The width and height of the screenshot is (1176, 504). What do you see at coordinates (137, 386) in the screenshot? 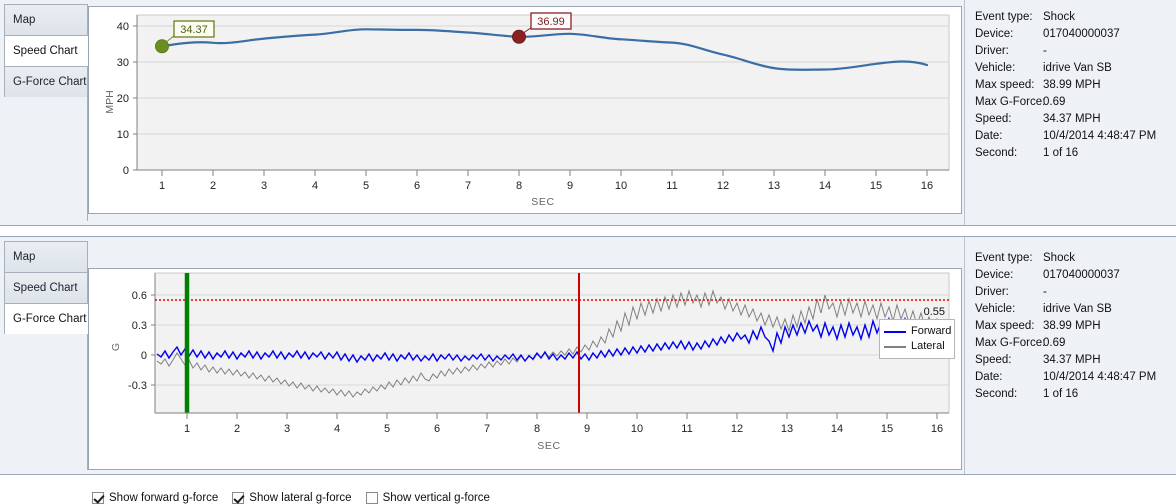
I see `svg-text: -0.3` at bounding box center [137, 386].